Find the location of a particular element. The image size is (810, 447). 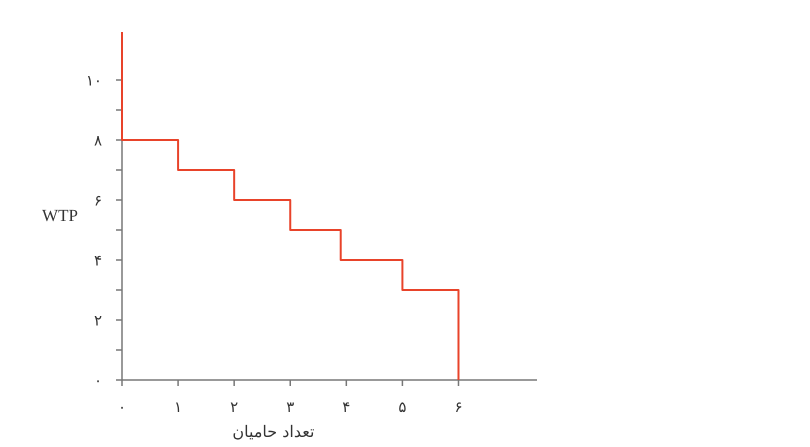

y-tick-label: ۸ is located at coordinates (98, 140).